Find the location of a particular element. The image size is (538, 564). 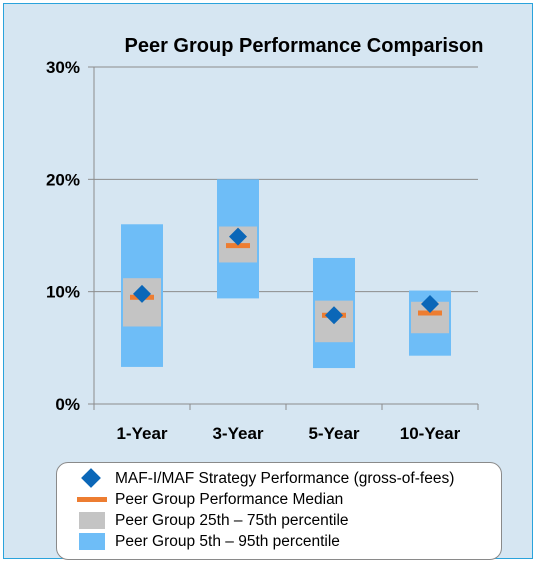

range-box-icon is located at coordinates (92, 541).